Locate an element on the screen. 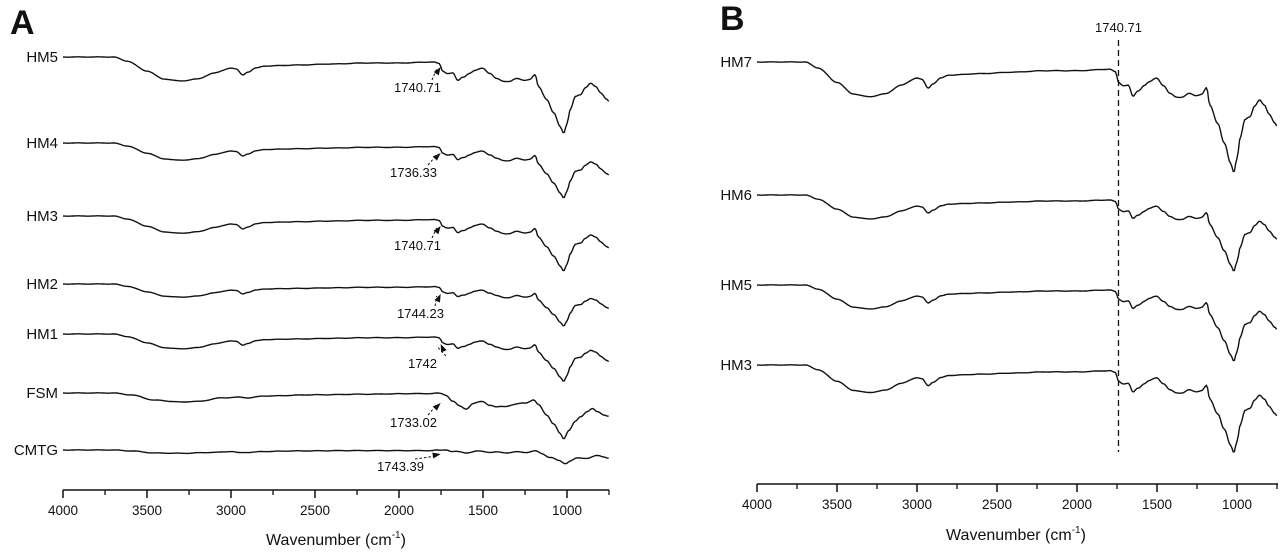  peak-annotation: 1742 is located at coordinates (422, 363).